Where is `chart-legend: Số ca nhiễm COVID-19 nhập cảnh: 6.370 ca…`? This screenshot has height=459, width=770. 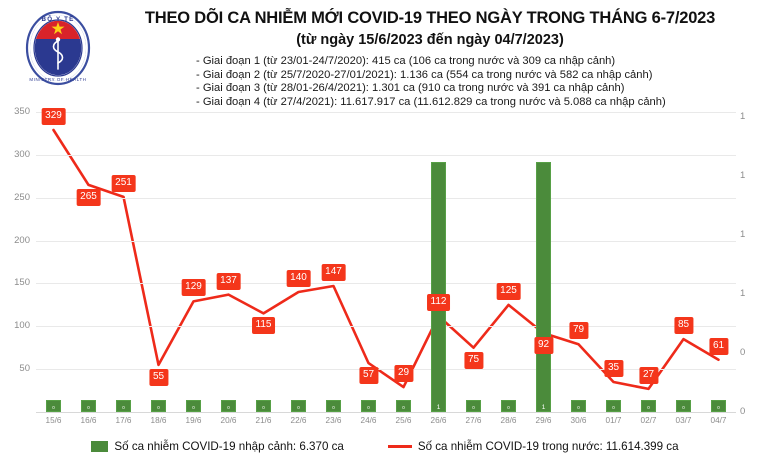
chart-legend: Số ca nhiễm COVID-19 nhập cảnh: 6.370 ca… is located at coordinates (385, 446).